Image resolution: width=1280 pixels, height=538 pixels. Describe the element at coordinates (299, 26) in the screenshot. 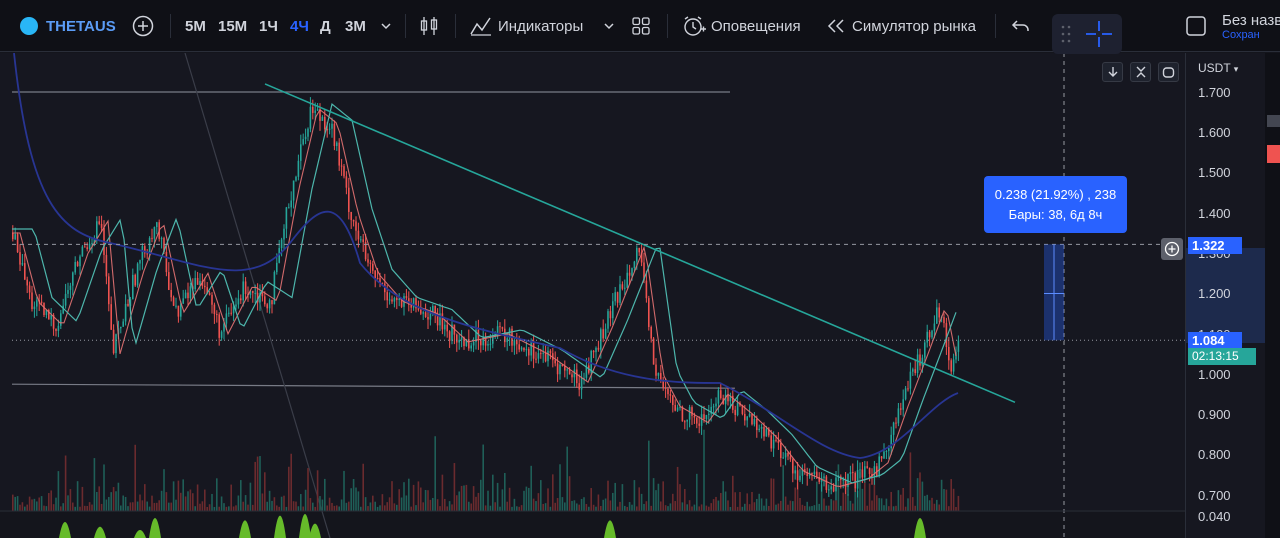

I see `timeframe-4h: 4Ч` at that location.